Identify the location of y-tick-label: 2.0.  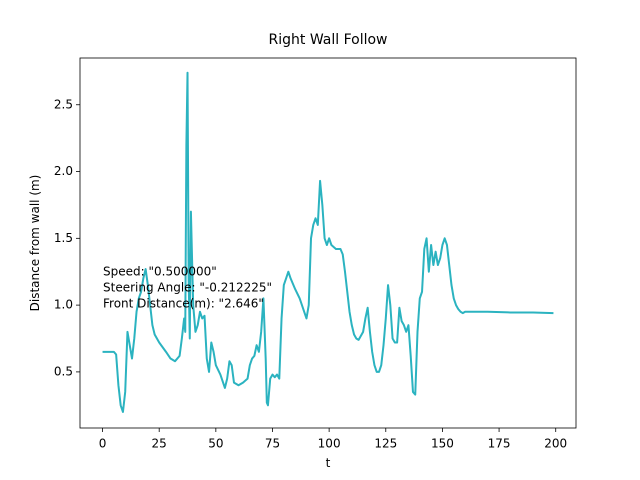
(63, 171).